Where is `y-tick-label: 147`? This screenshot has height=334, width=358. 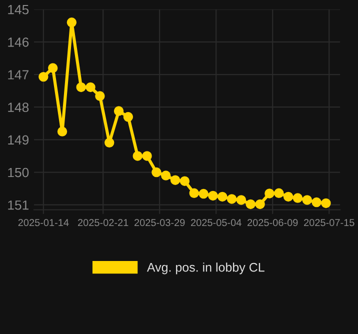 y-tick-label: 147 is located at coordinates (18, 75).